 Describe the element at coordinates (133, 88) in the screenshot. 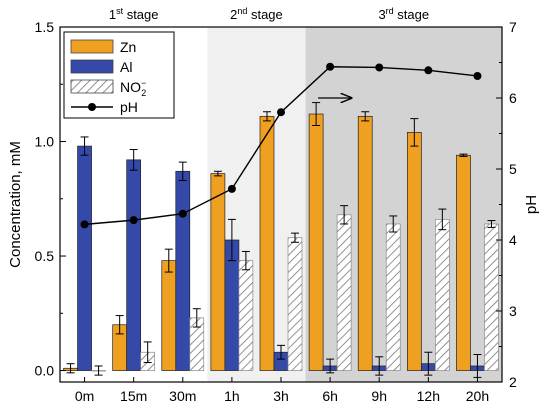

I see `legend-label-no2-: NO− 2` at that location.